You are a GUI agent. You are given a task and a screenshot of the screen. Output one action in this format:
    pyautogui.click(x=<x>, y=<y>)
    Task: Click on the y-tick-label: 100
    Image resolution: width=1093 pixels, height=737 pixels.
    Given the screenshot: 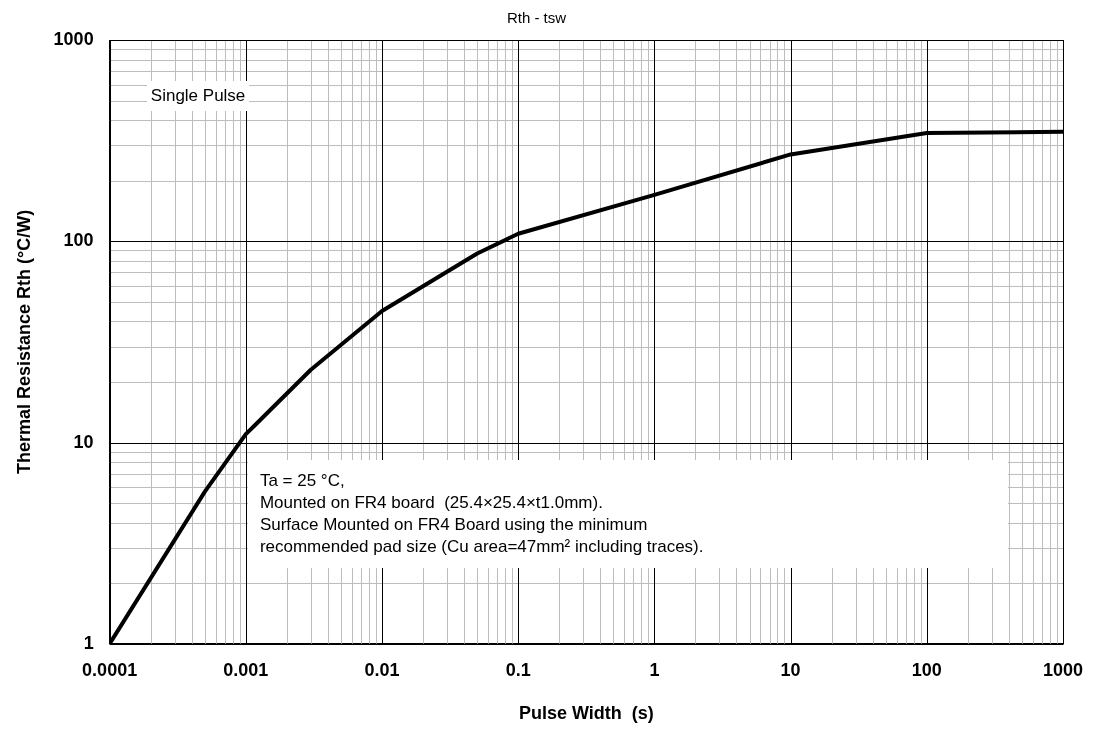 What is the action you would take?
    pyautogui.click(x=78, y=240)
    